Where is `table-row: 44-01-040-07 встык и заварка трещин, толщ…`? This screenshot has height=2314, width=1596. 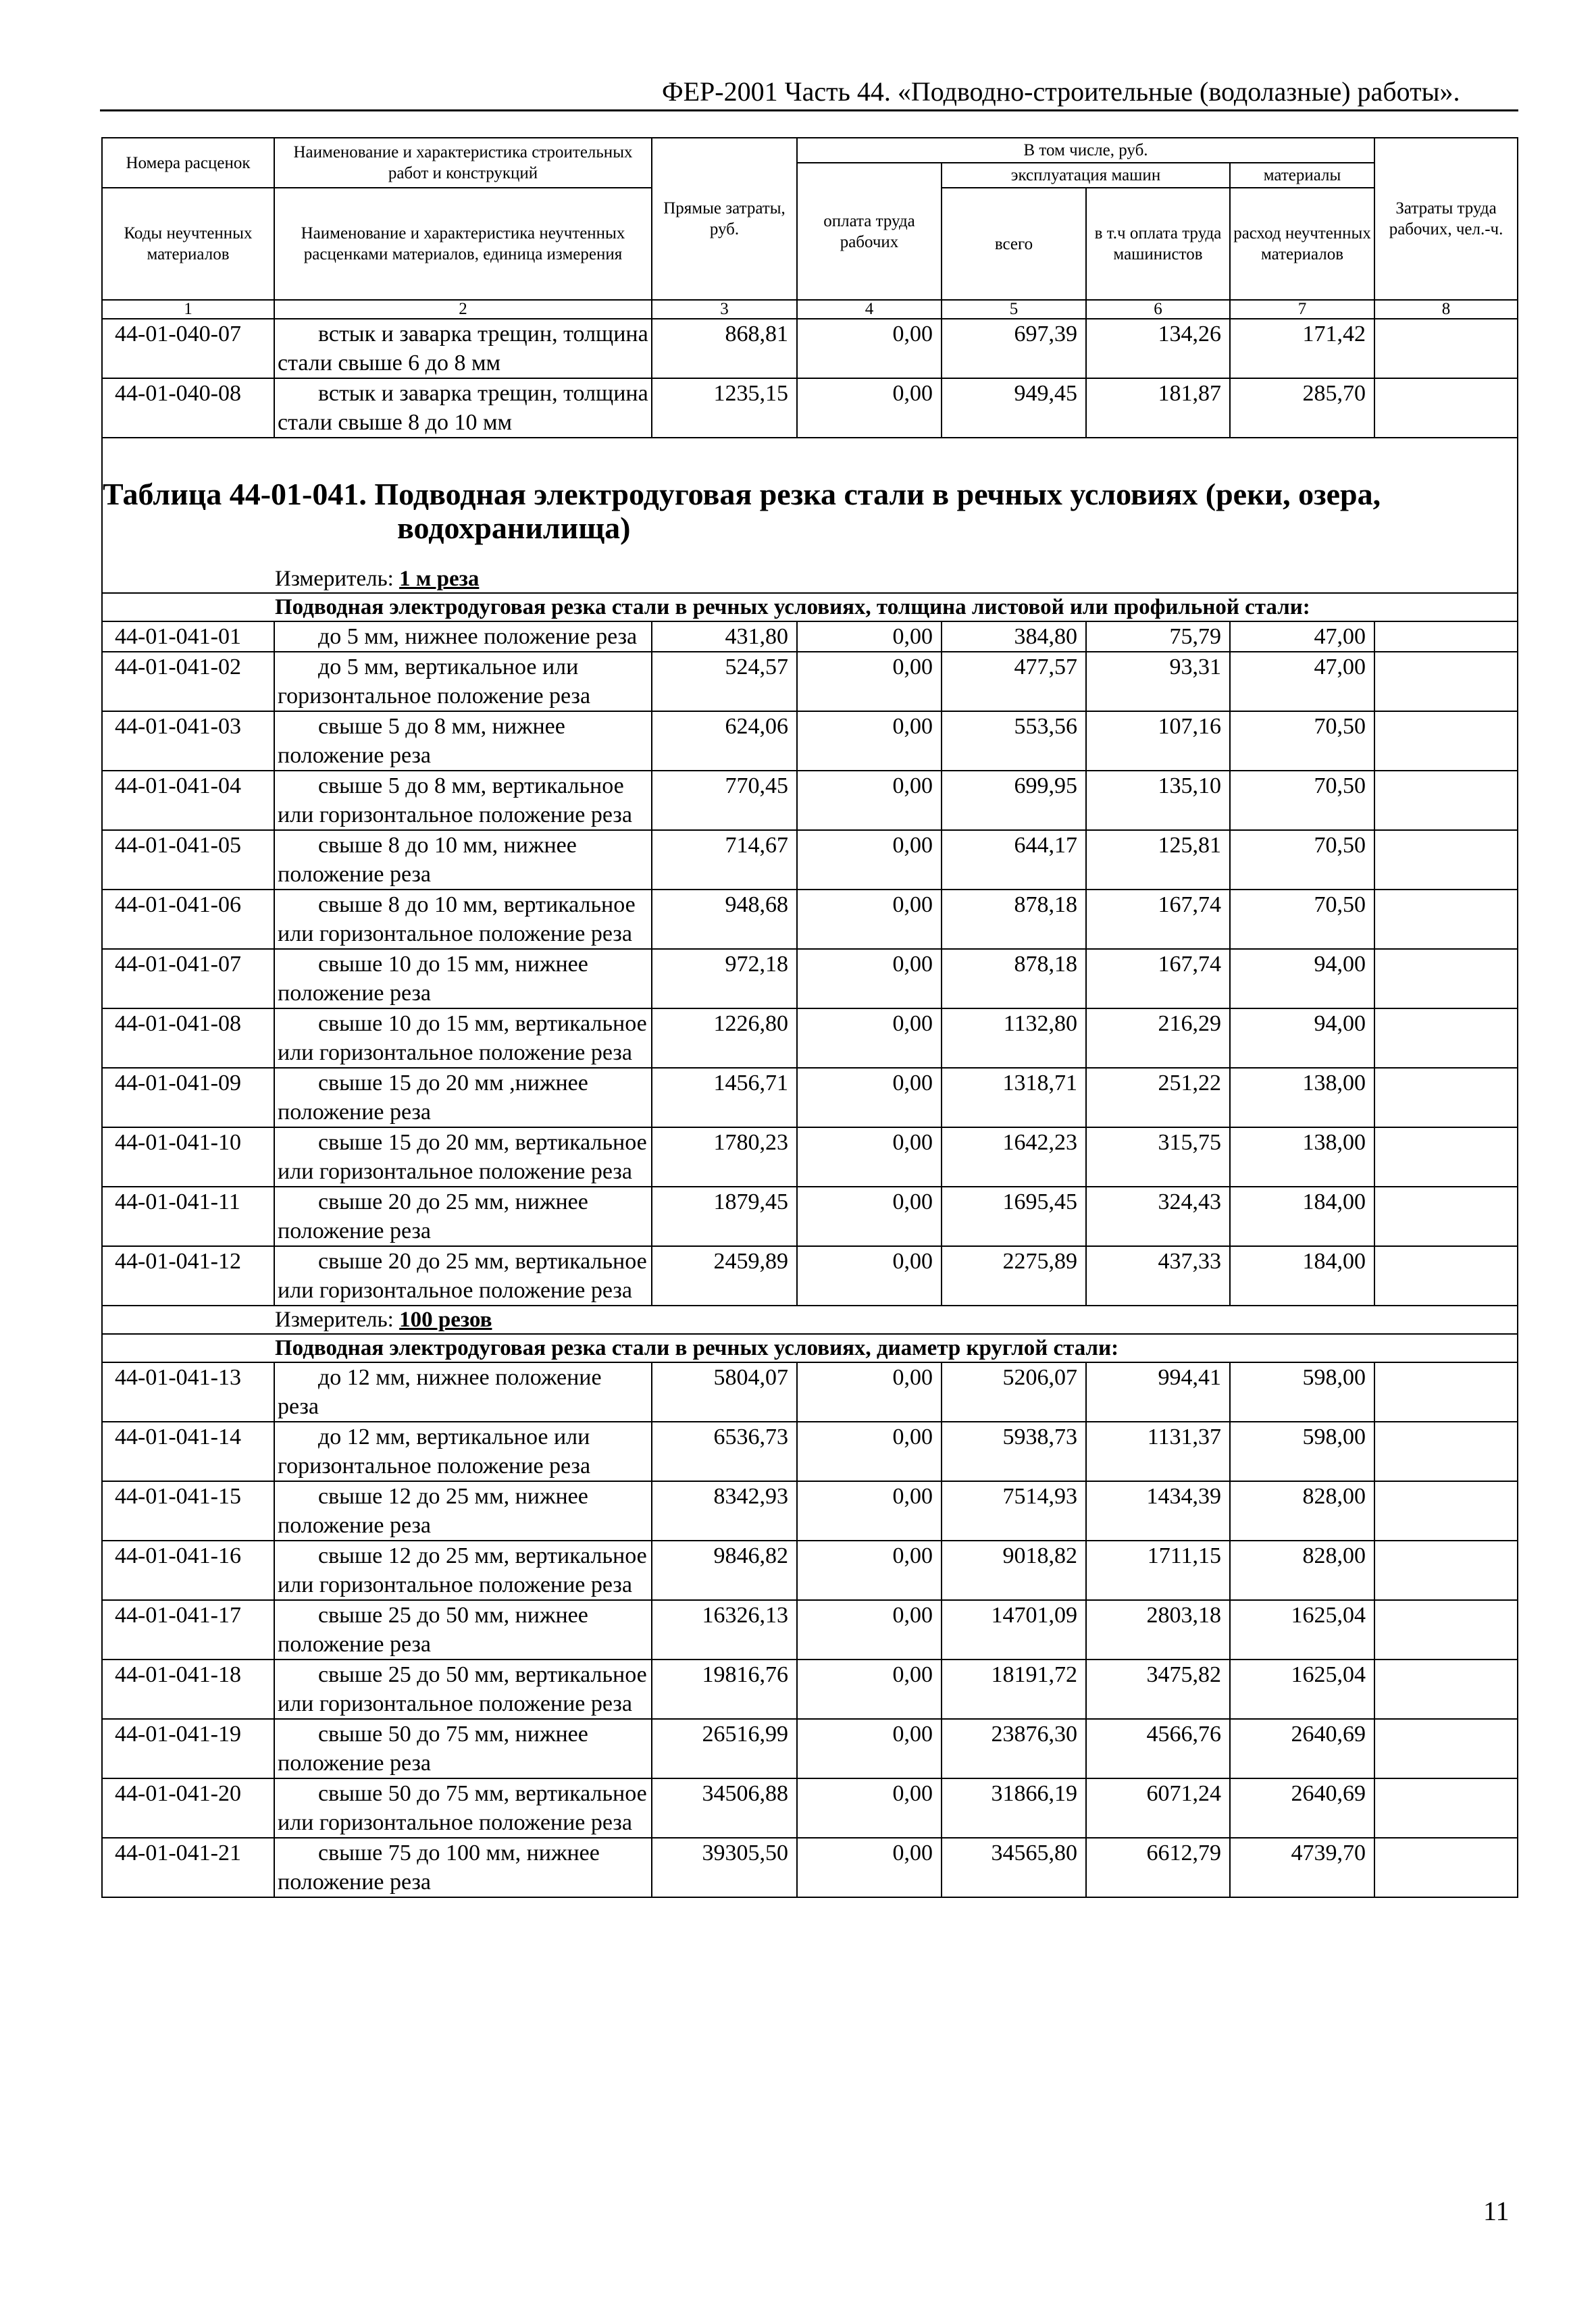 table-row: 44-01-040-07 встык и заварка трещин, толщ… is located at coordinates (810, 348).